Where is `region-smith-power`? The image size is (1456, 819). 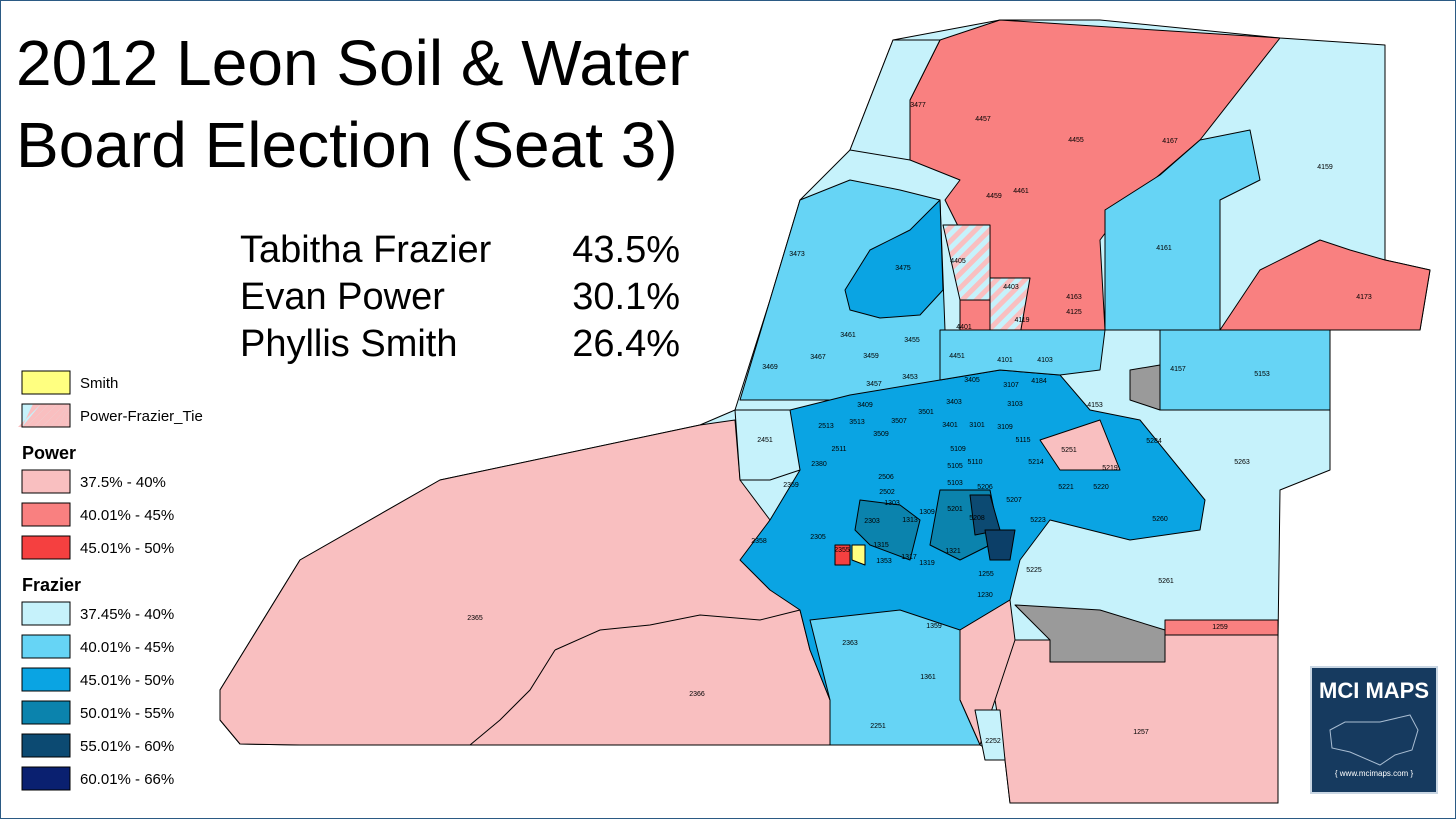 region-smith-power is located at coordinates (842, 555).